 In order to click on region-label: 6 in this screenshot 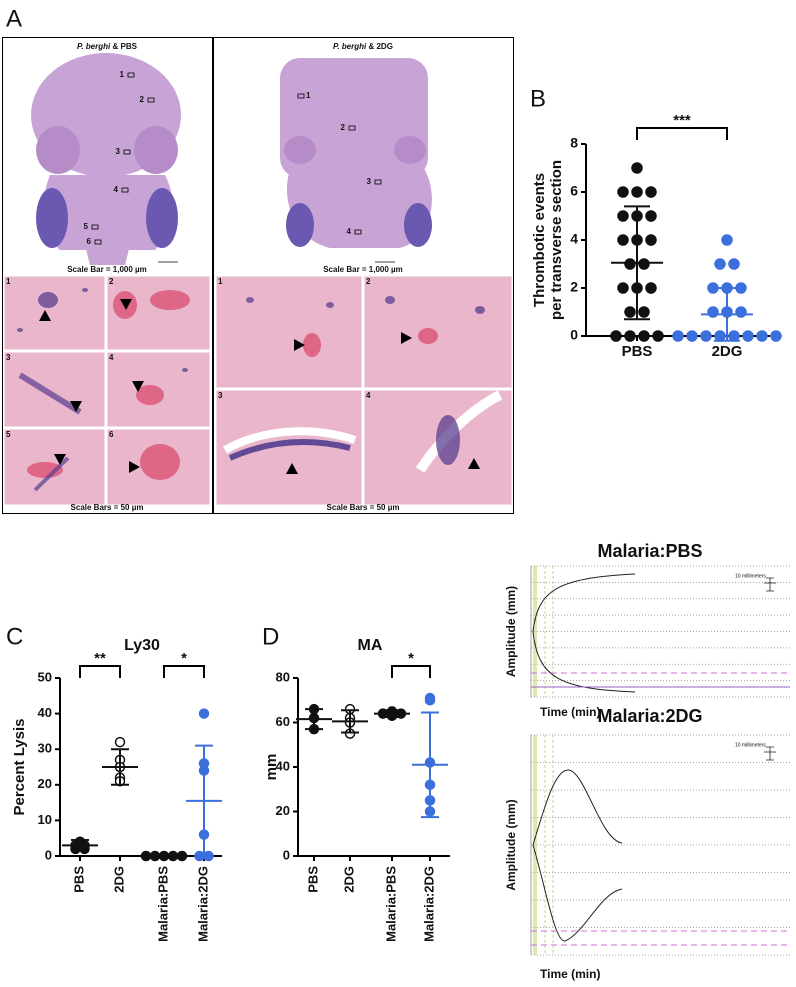, I will do `click(89, 241)`.